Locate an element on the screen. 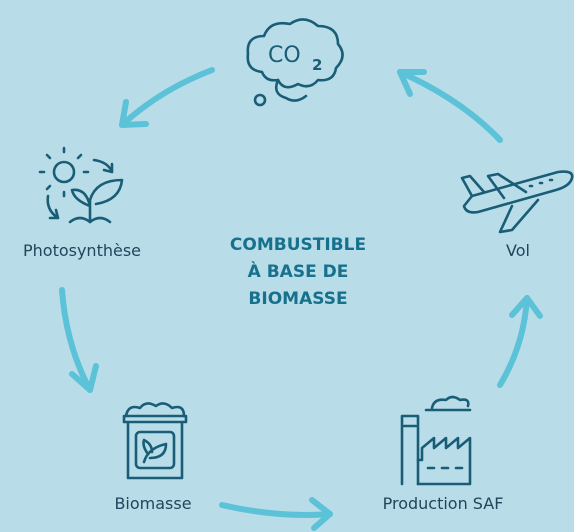 Image resolution: width=574 pixels, height=532 pixels. node-label: Vol is located at coordinates (518, 250).